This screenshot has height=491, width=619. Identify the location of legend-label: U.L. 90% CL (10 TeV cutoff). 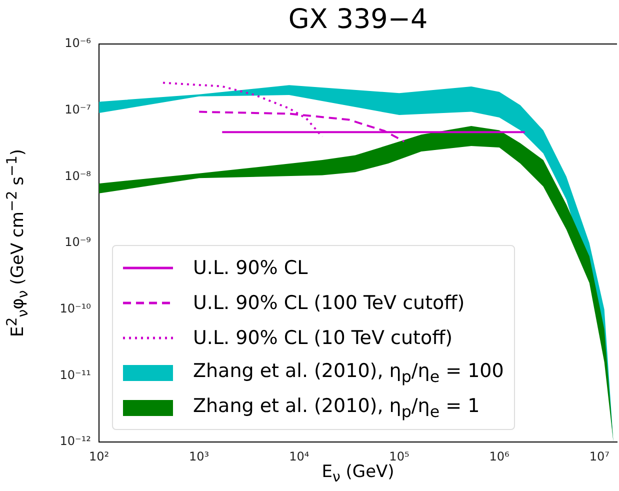
(323, 337).